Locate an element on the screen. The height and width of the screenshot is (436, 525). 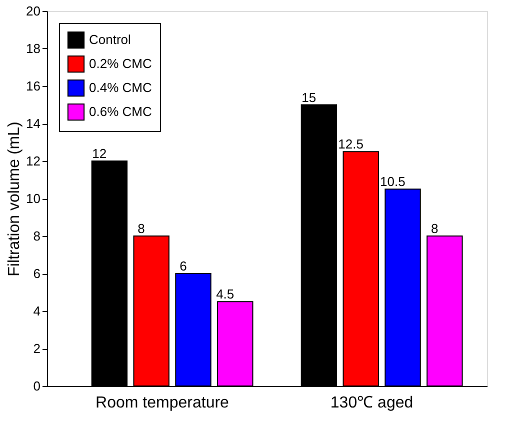
y-axis-title: Filtration volume (mL) is located at coordinates (15, 199).